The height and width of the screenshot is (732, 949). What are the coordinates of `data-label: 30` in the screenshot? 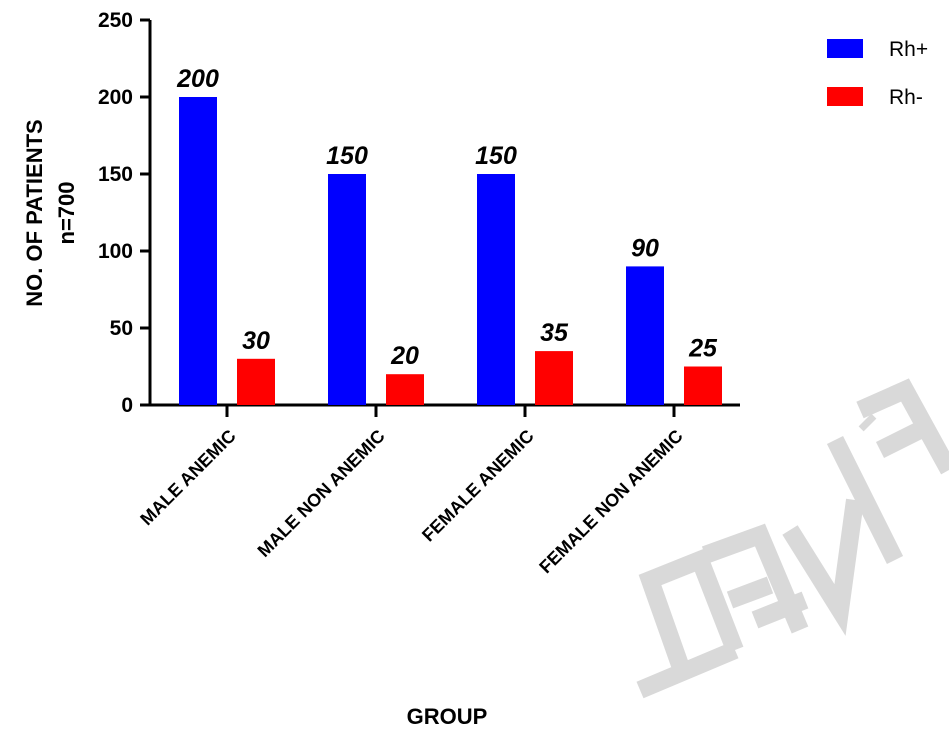 It's located at (256, 341).